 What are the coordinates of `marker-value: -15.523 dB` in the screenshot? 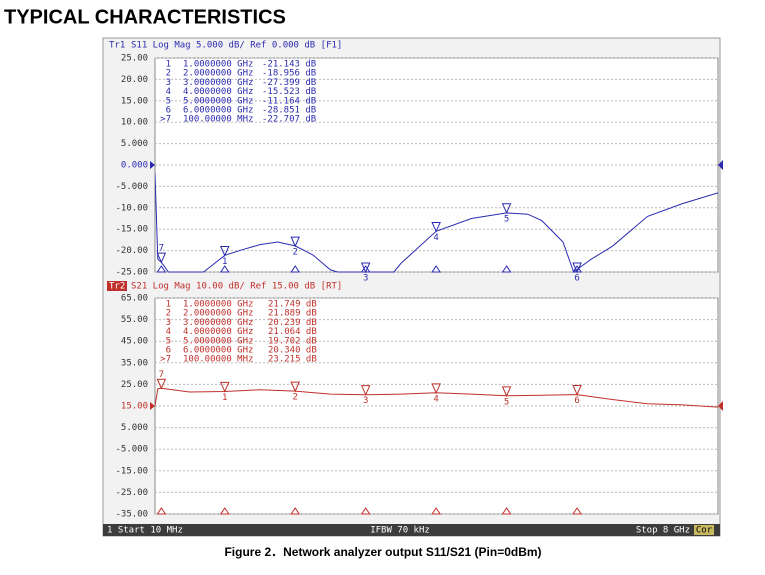 It's located at (289, 92).